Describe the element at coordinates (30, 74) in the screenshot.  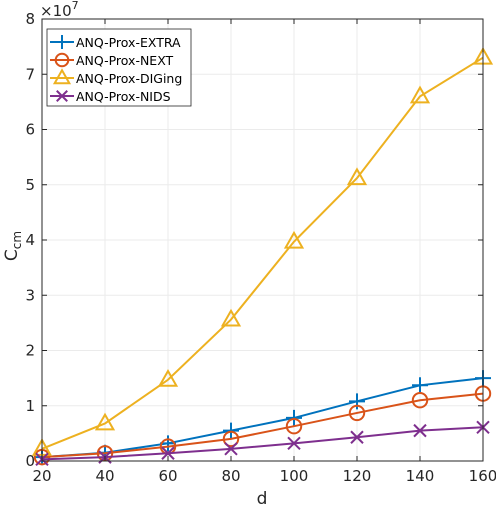
I see `y-tick-label: 7` at that location.